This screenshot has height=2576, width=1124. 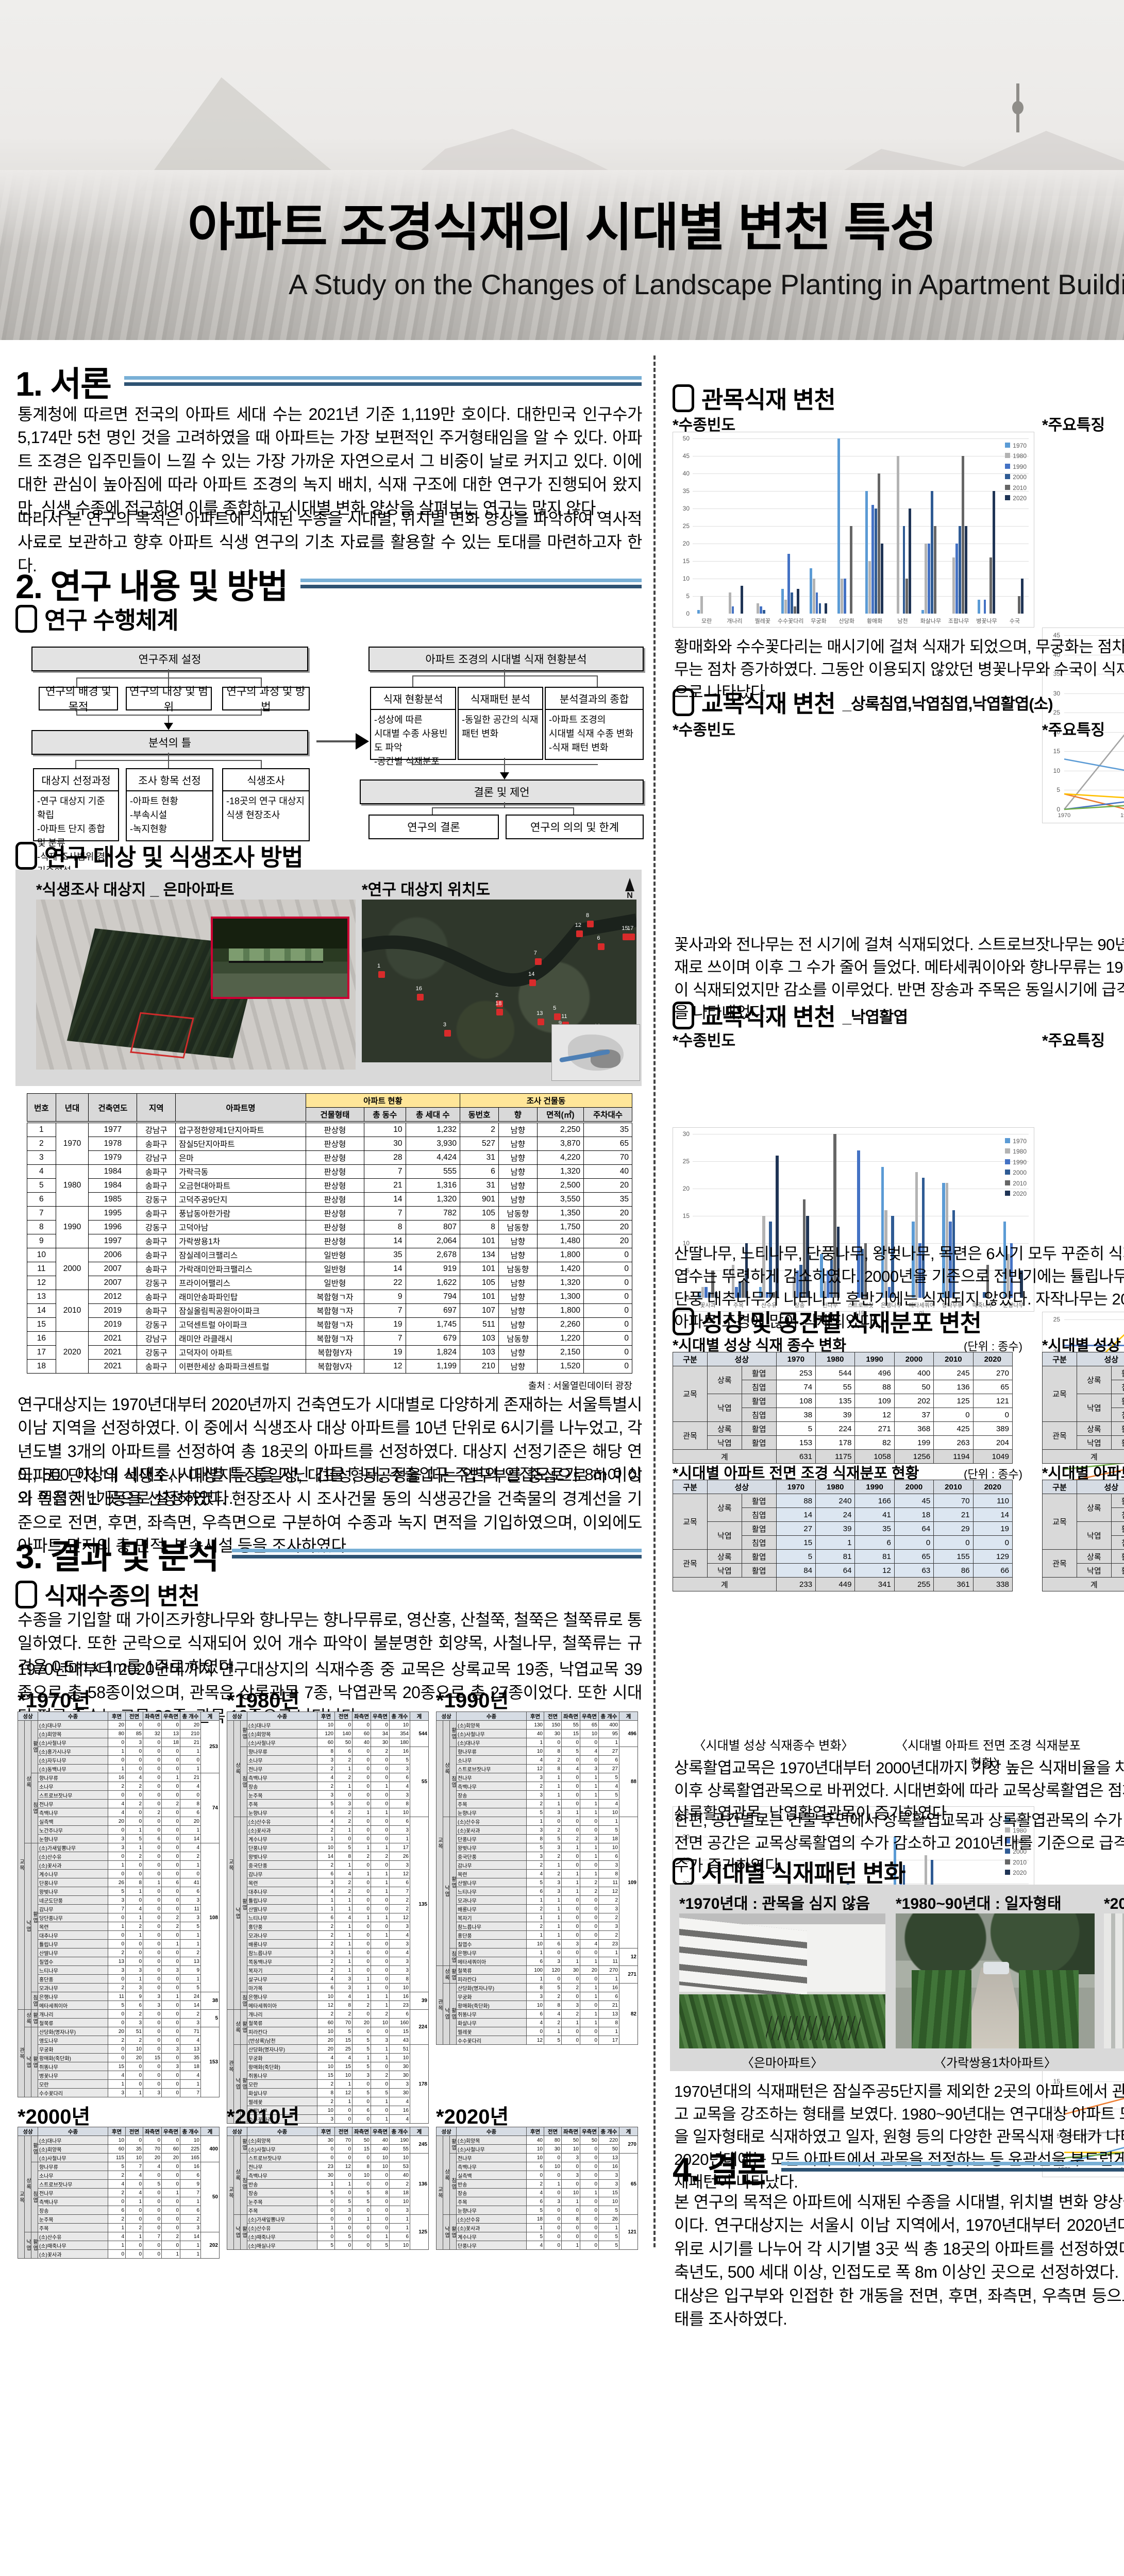 What do you see at coordinates (979, 607) in the screenshot?
I see `bar-1970` at bounding box center [979, 607].